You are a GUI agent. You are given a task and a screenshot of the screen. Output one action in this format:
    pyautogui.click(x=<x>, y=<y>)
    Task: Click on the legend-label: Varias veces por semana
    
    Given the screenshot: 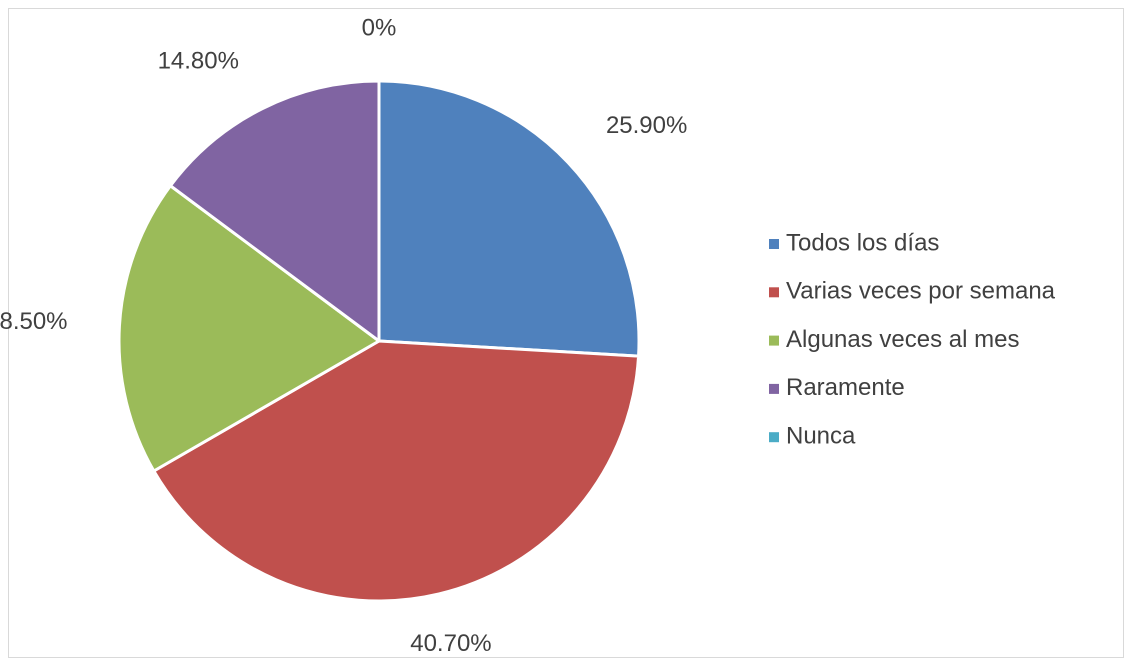 What is the action you would take?
    pyautogui.click(x=921, y=291)
    